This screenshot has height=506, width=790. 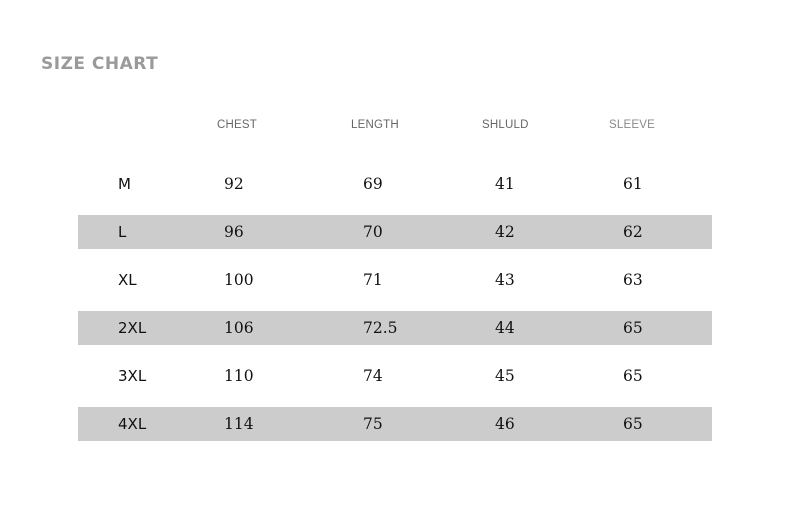 I want to click on chest-value: 96, so click(x=234, y=232).